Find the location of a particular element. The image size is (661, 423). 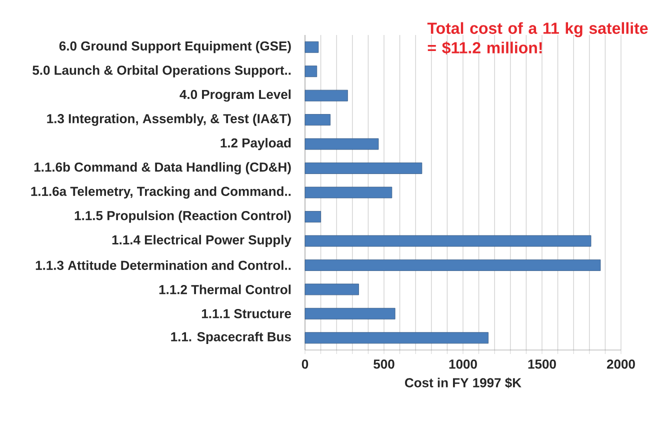

y-tick-label: 1.2 Payload is located at coordinates (255, 144).